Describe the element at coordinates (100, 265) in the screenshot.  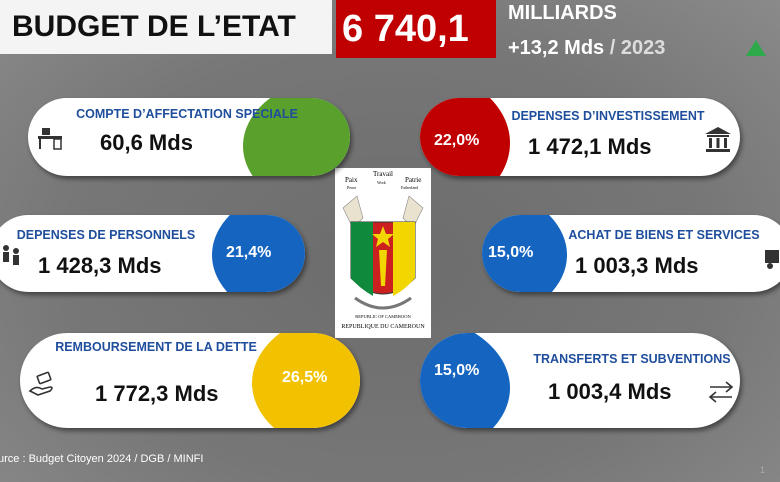
I see `card-value: 1 428,3 Mds` at that location.